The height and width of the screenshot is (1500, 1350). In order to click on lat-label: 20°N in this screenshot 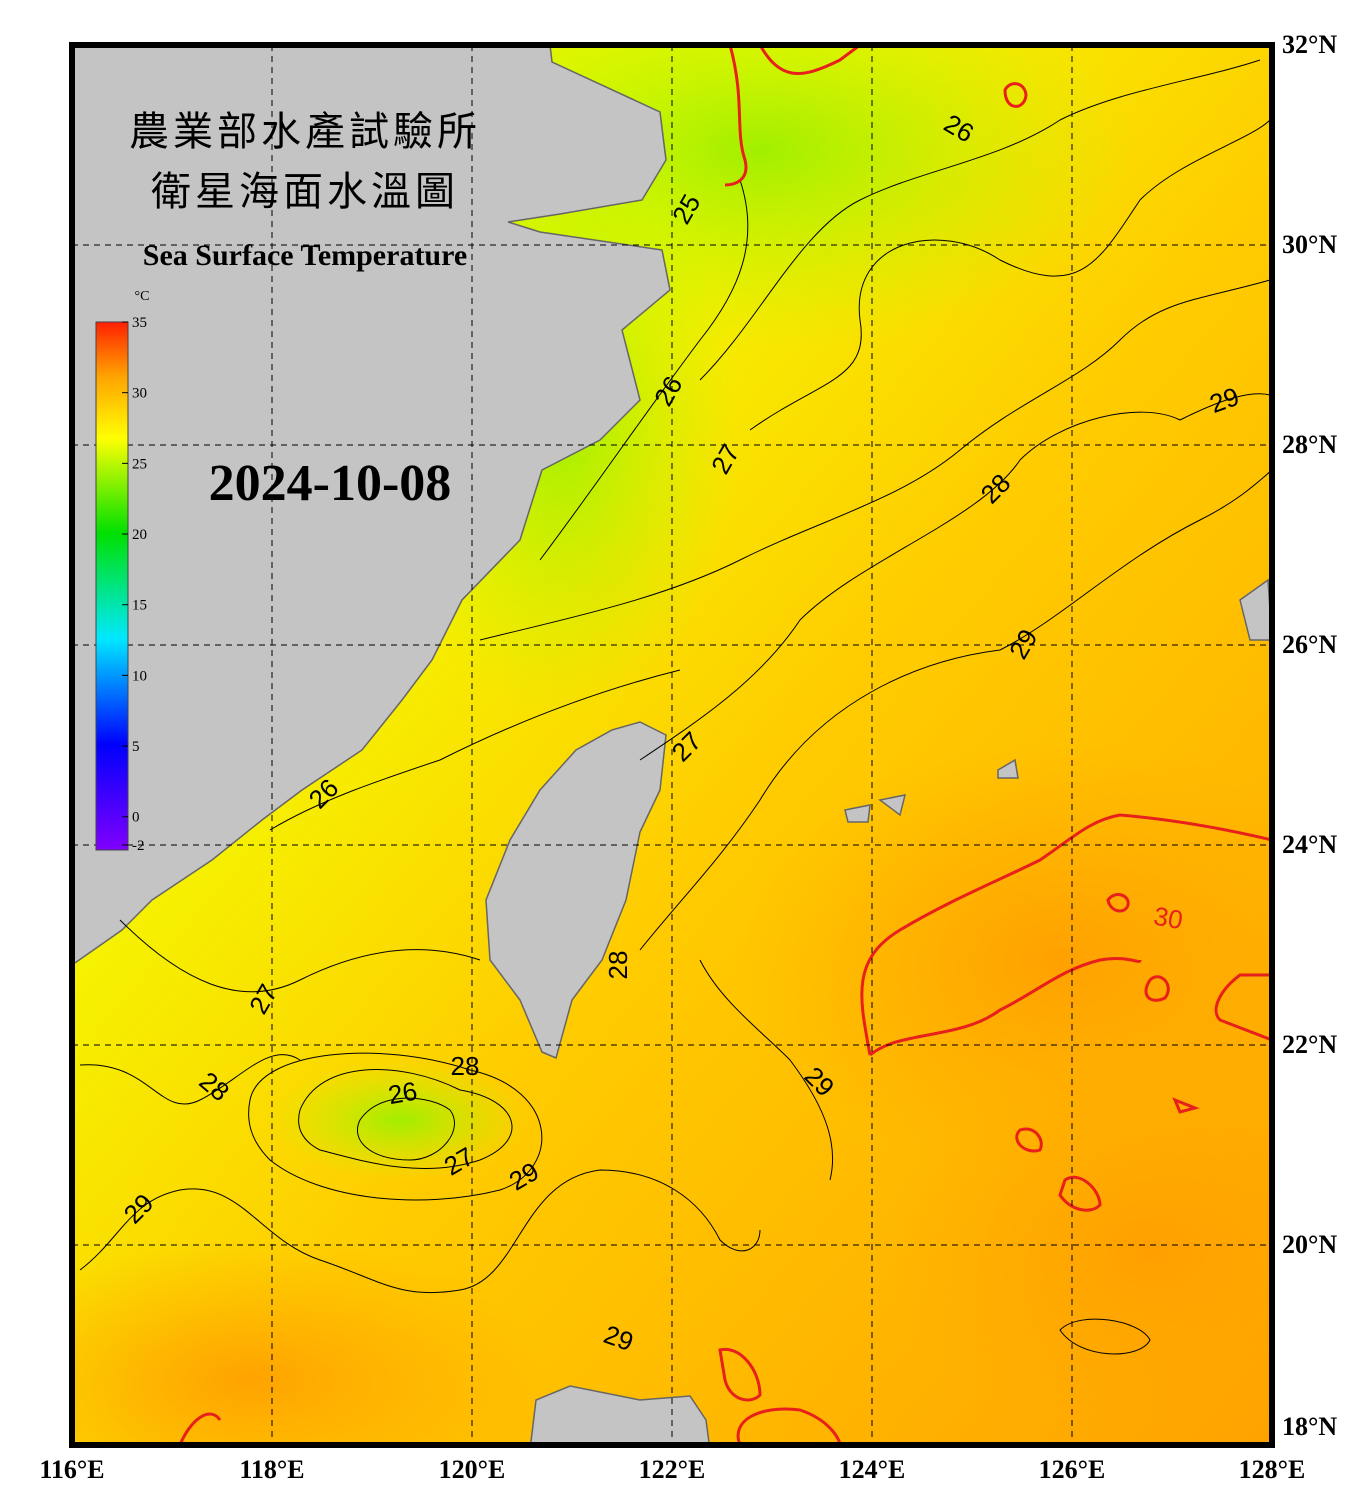, I will do `click(1309, 1244)`.